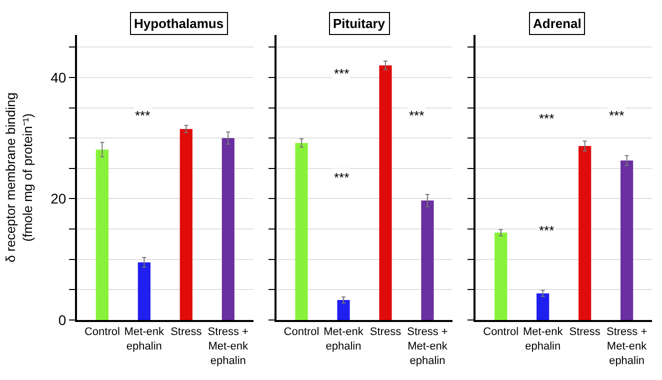 This screenshot has width=662, height=380. Describe the element at coordinates (62, 320) in the screenshot. I see `y-tick-label: 0` at that location.